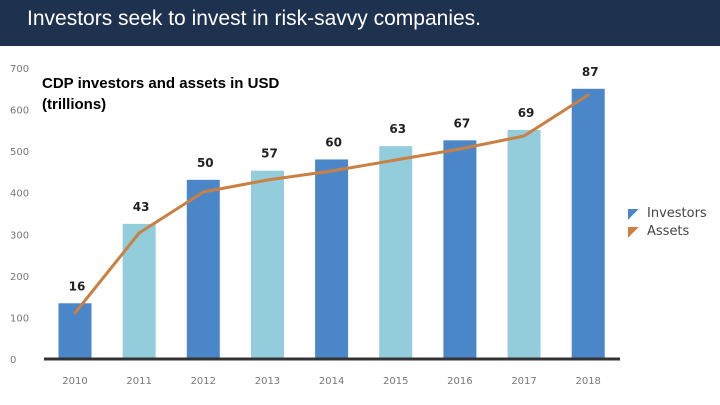  What do you see at coordinates (203, 381) in the screenshot?
I see `x-tick-label: 2012` at bounding box center [203, 381].